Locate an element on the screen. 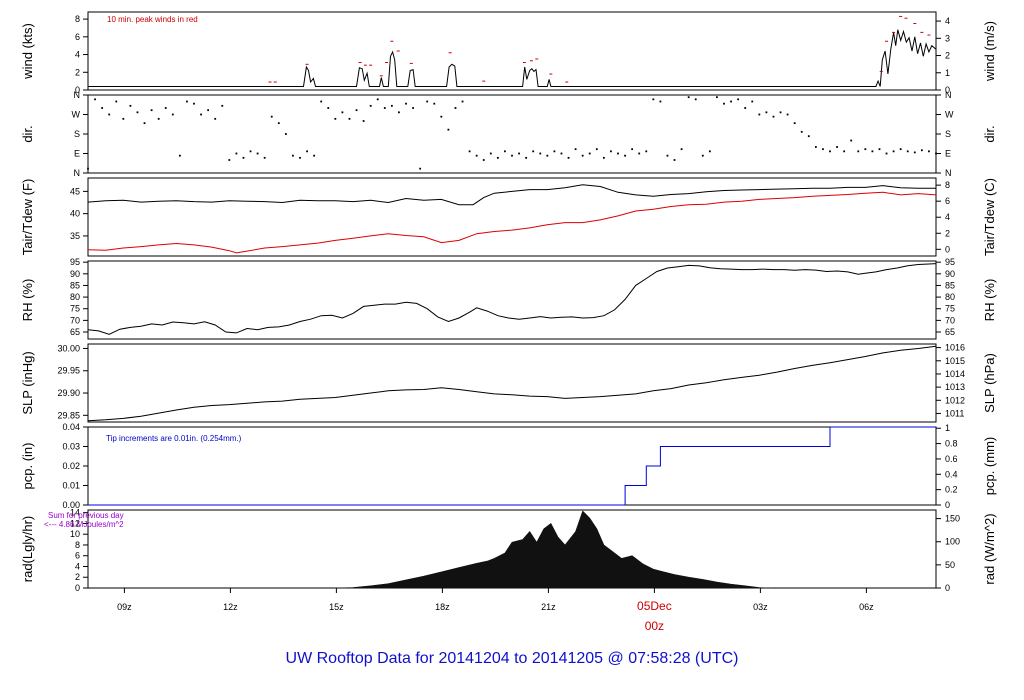 The height and width of the screenshot is (700, 1024). wind-right-tick-label: 3 is located at coordinates (947, 38).